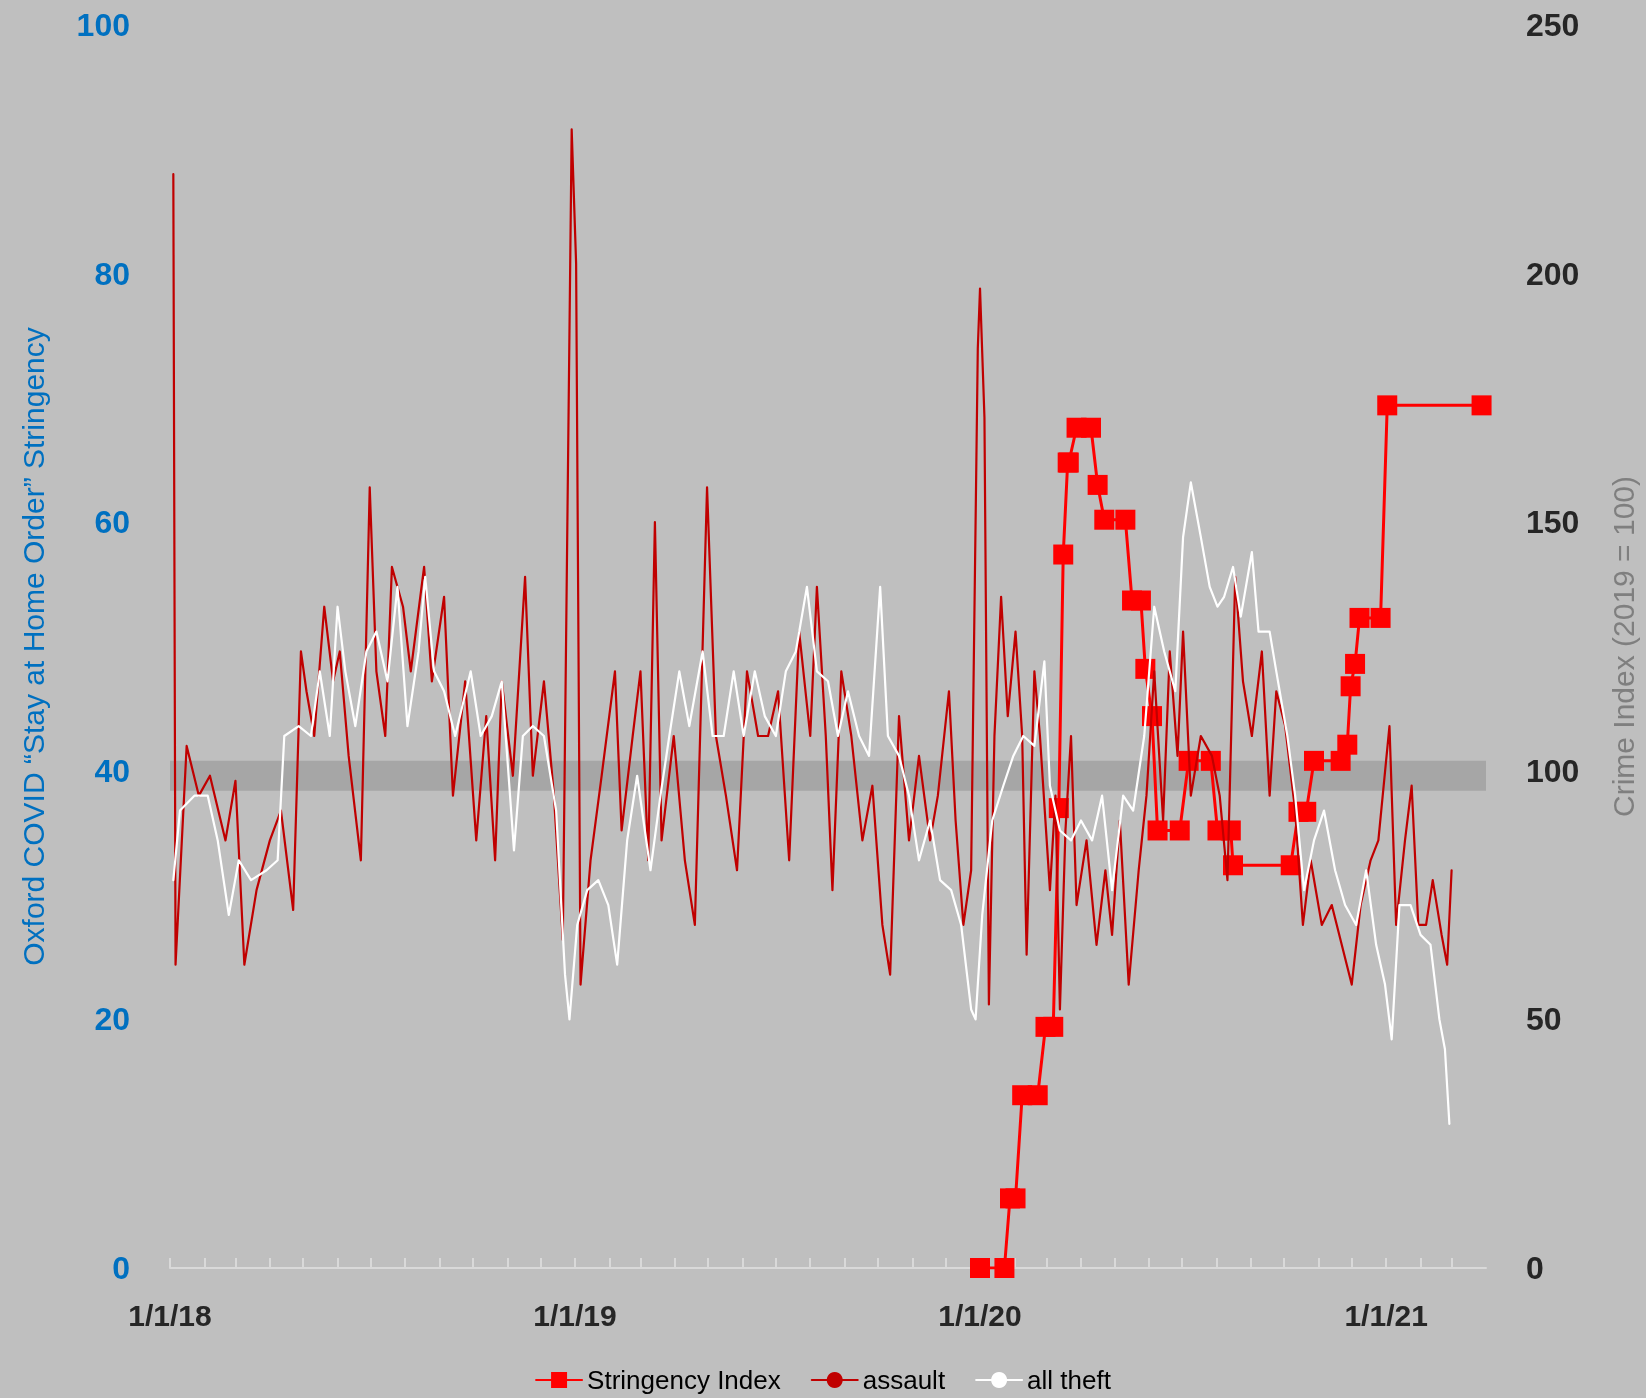 The height and width of the screenshot is (1398, 1646). What do you see at coordinates (1623, 646) in the screenshot?
I see `y2-axis-title: Crime Index (2019 = 100)` at bounding box center [1623, 646].